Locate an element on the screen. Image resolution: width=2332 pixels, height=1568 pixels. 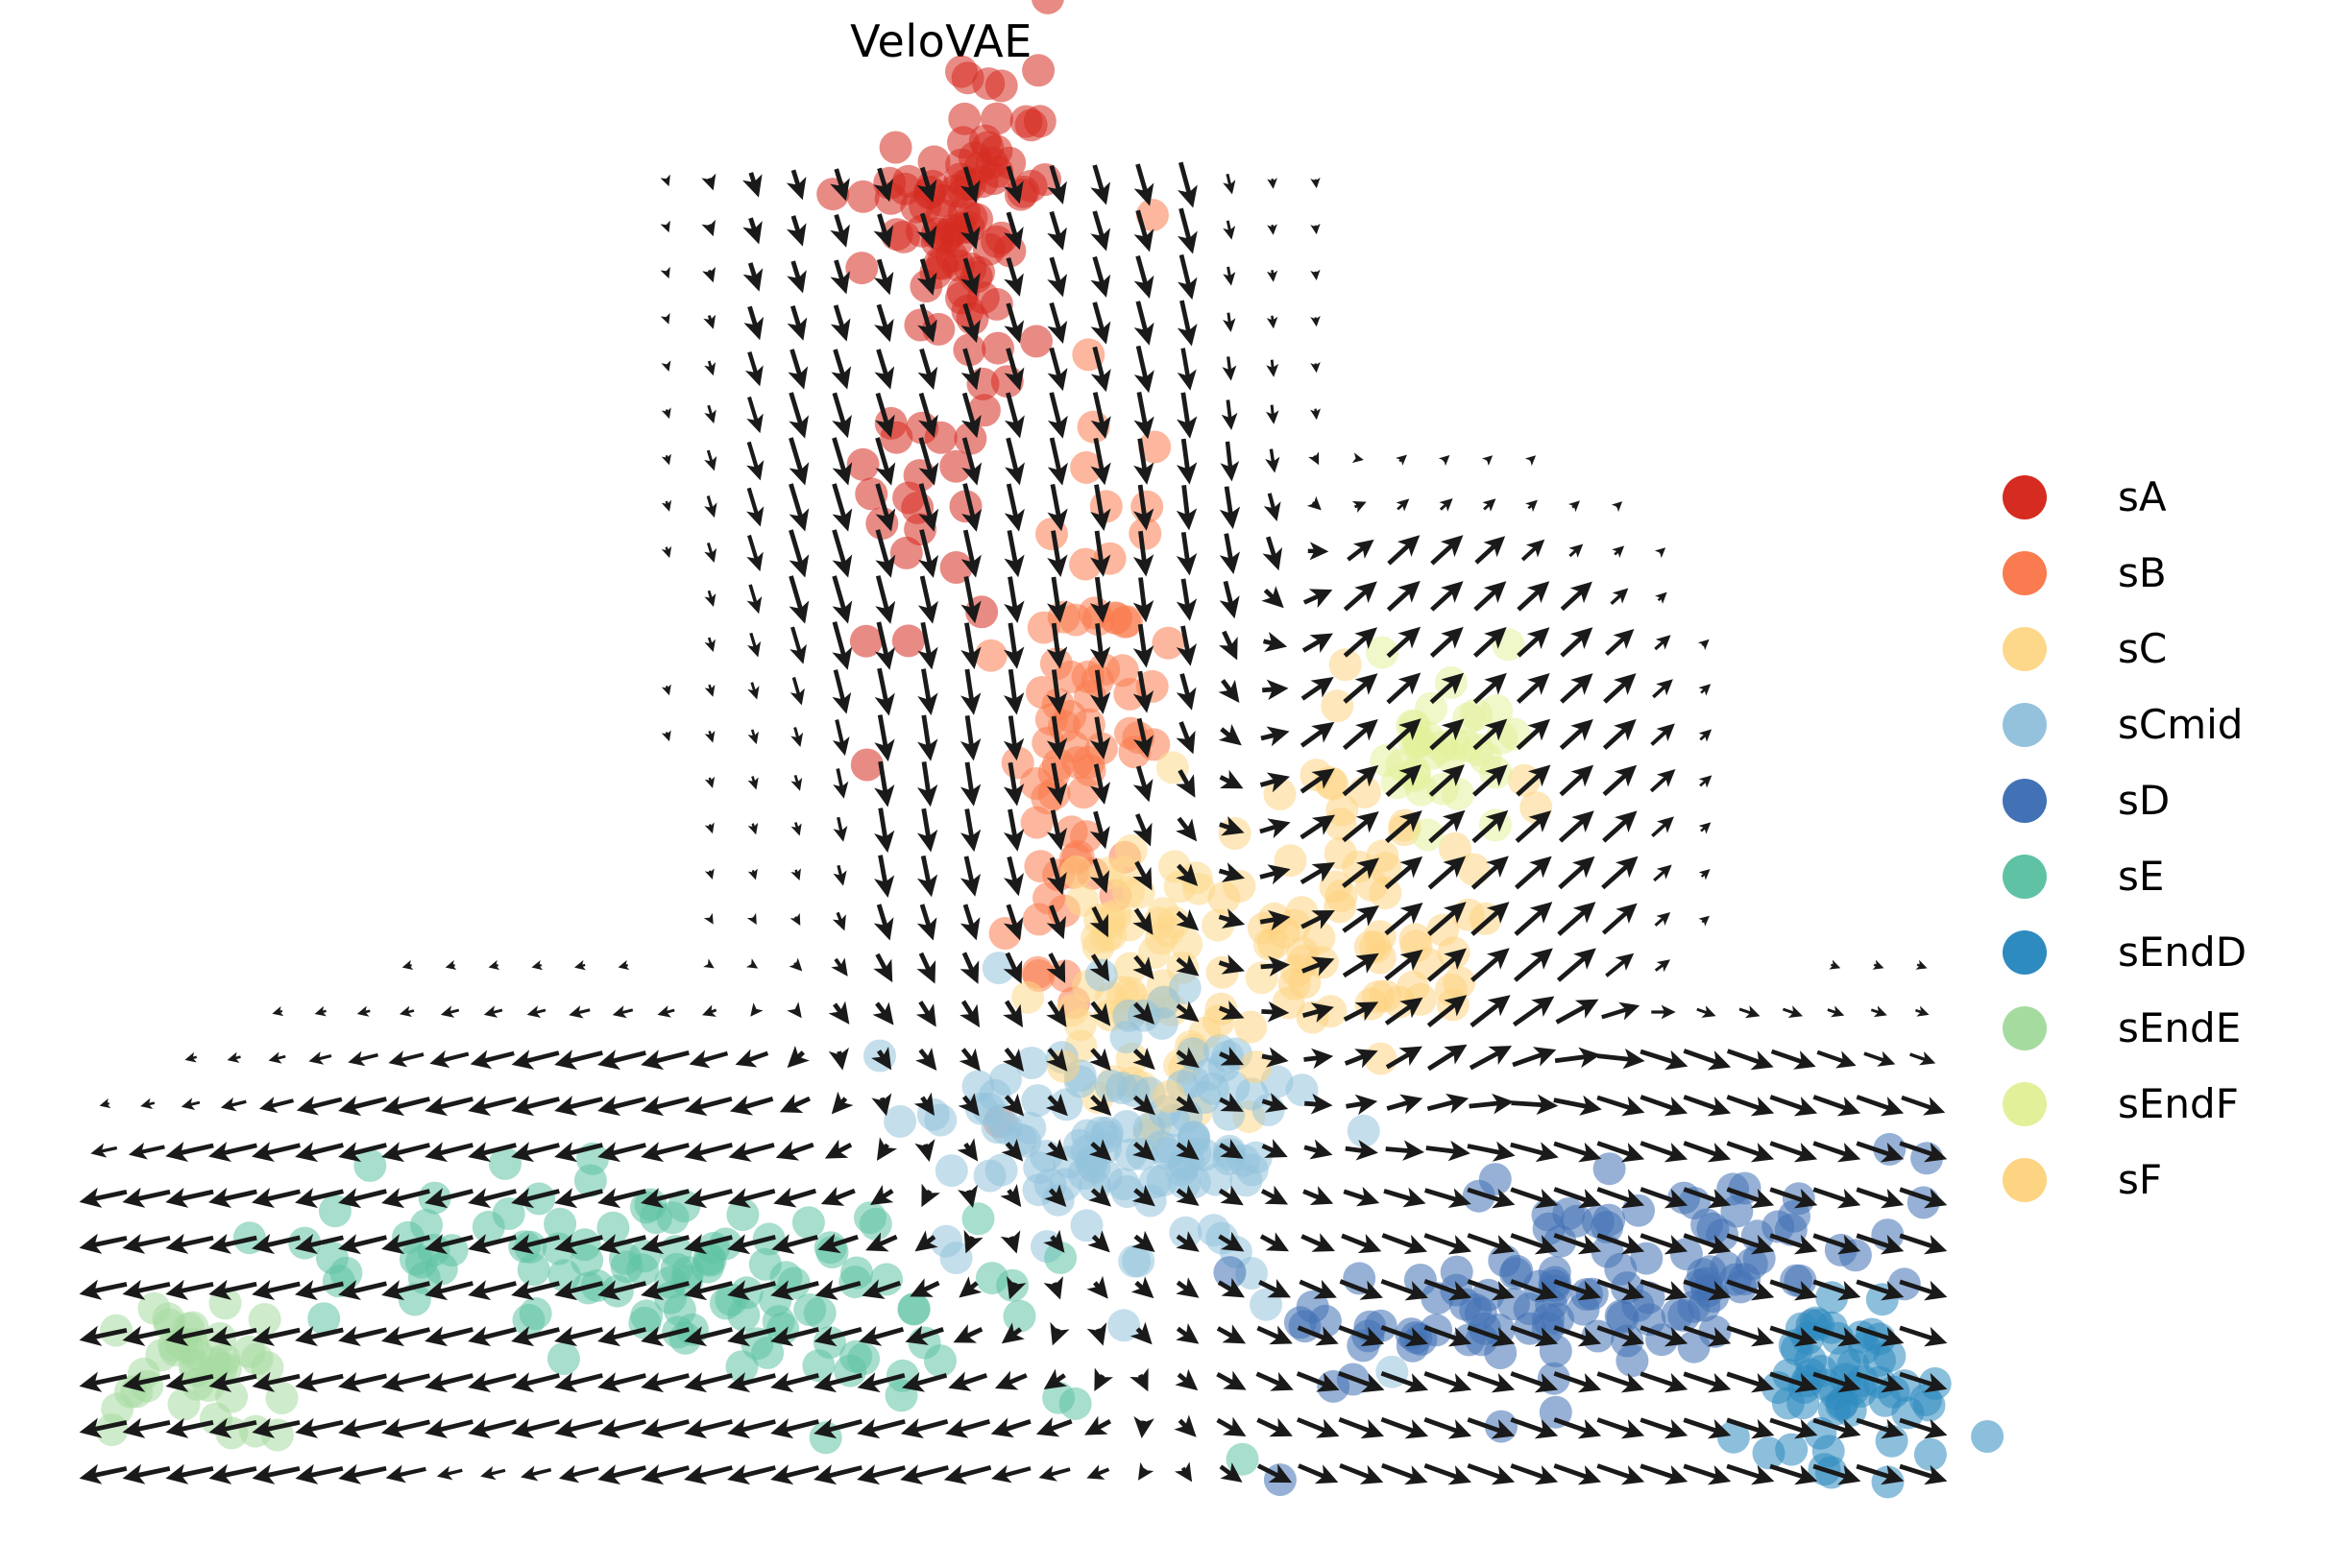
legend-entry: sE is located at coordinates (2166, 876).